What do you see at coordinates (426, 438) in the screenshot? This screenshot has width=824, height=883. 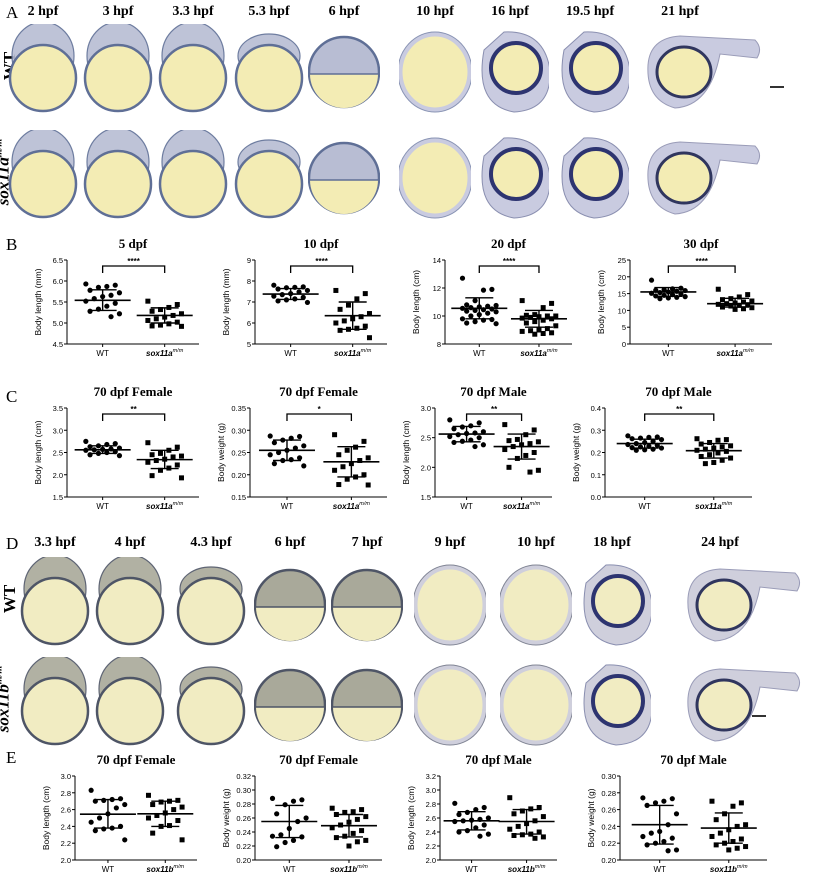 I see `y-tick-label: 2.5` at bounding box center [426, 438].